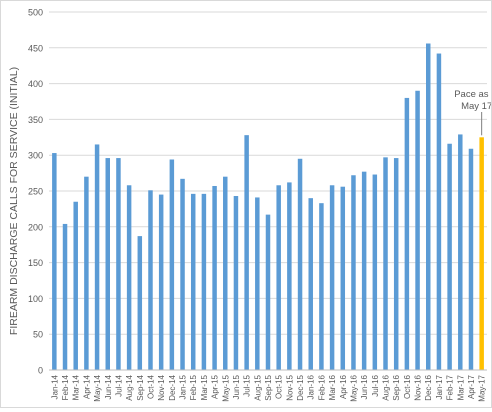 This screenshot has height=412, width=492. Describe the element at coordinates (183, 386) in the screenshot. I see `x-tick-label: Jan-15` at that location.